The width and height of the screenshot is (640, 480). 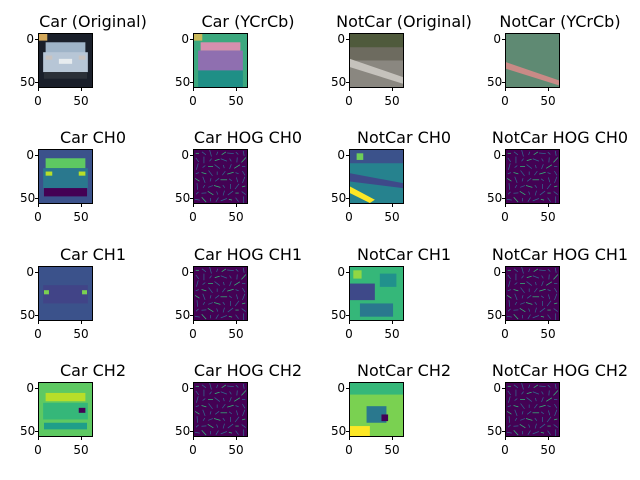 I want to click on subplot-image, so click(x=65, y=409).